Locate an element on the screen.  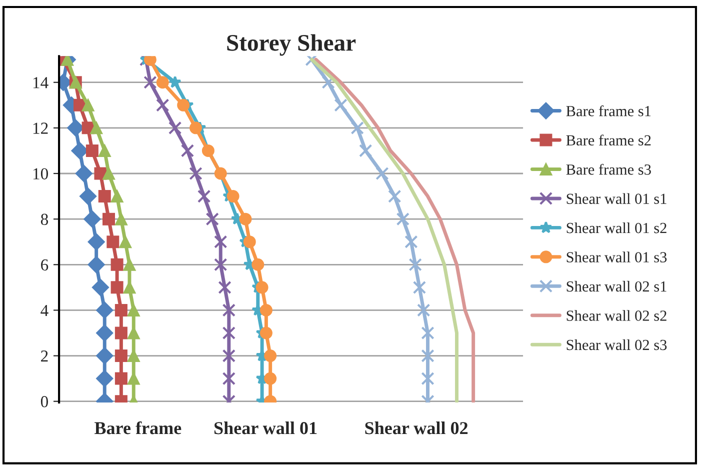
chart-title: Storey Shear is located at coordinates (291, 45).